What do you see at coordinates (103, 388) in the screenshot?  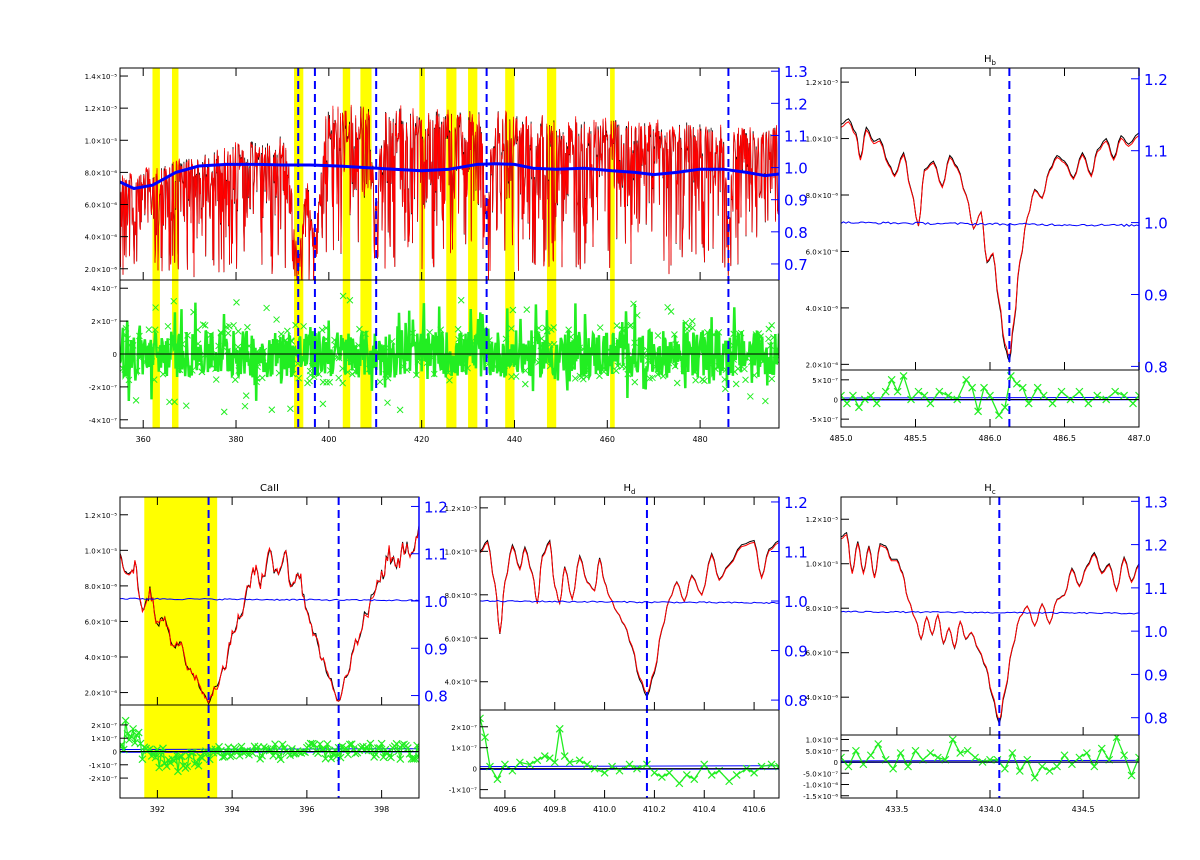 I see `residual-tick-label: -2×10⁻⁷` at bounding box center [103, 388].